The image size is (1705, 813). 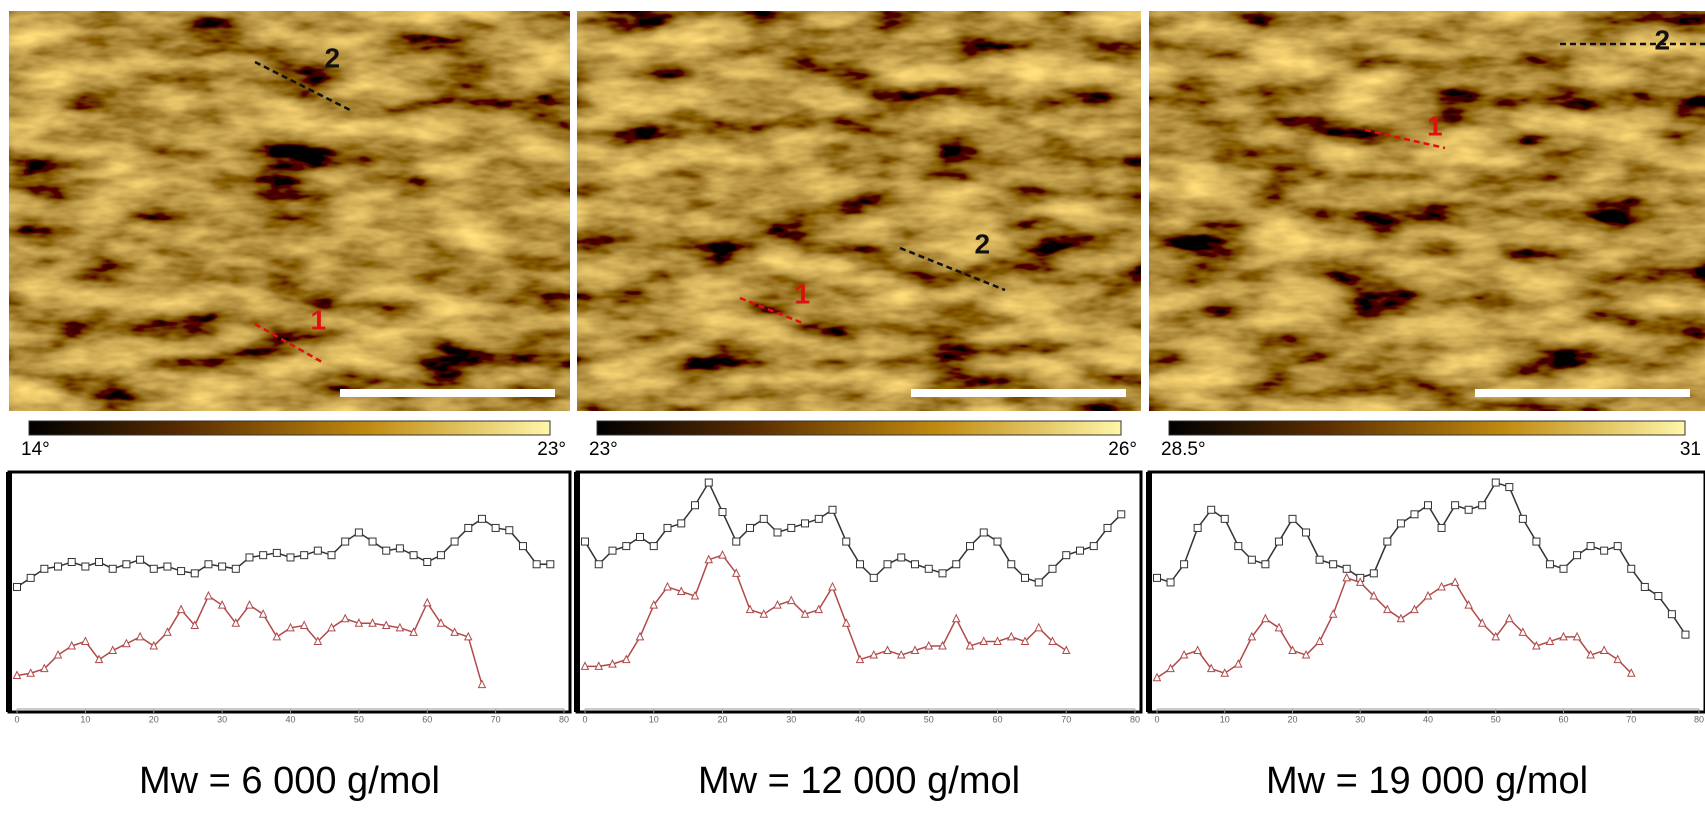 I want to click on colorbar-min: 23°, so click(x=603, y=449).